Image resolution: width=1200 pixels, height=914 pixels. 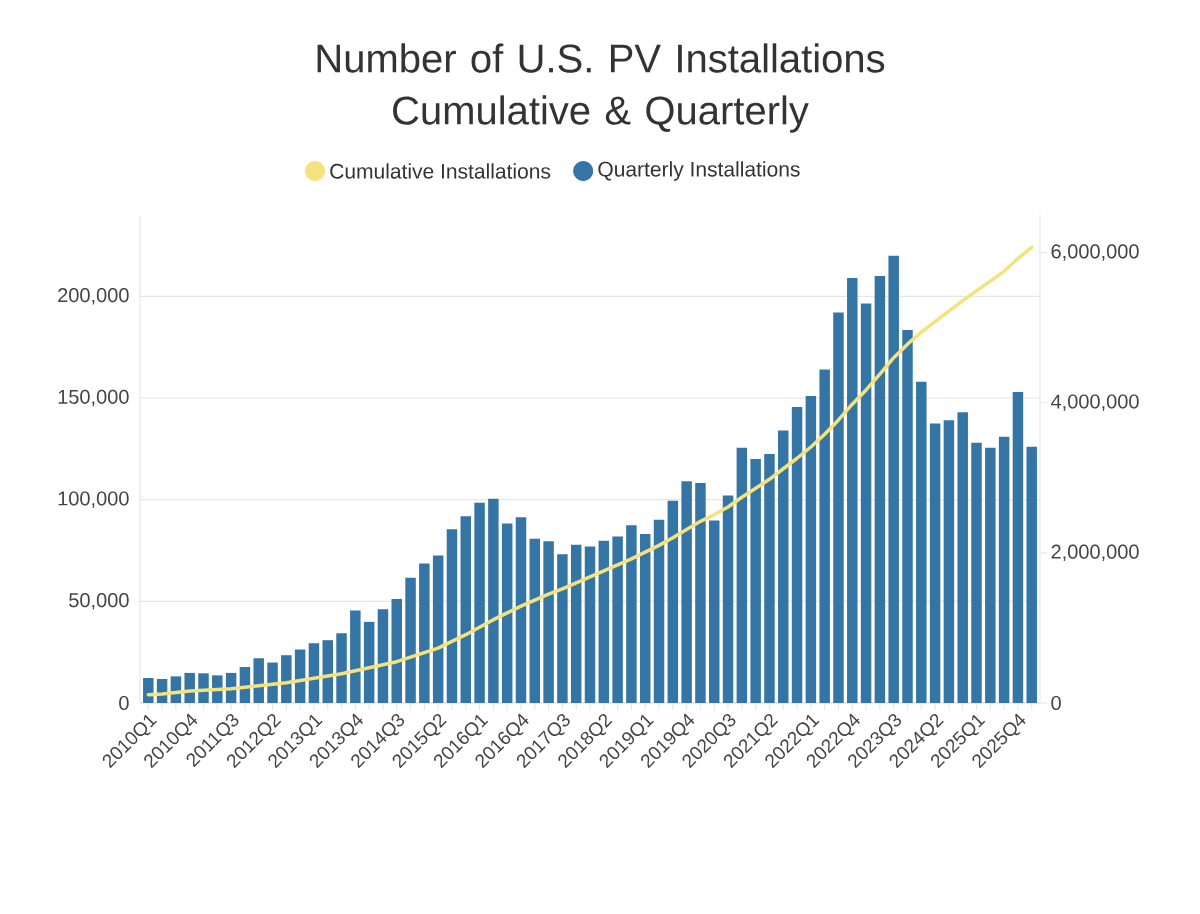 I want to click on y-tick-label: 0, so click(x=124, y=703).